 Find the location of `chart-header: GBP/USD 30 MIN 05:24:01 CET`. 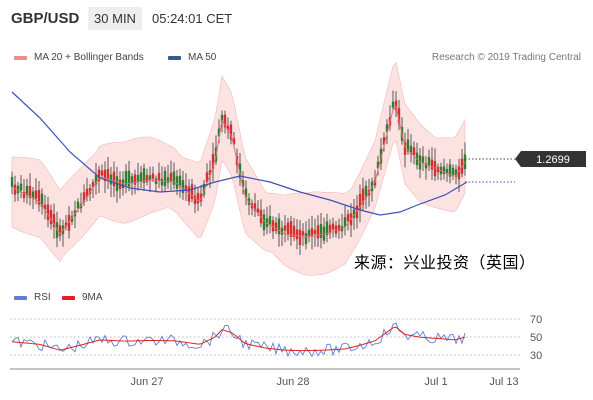

chart-header: GBP/USD 30 MIN 05:24:01 CET is located at coordinates (296, 19).